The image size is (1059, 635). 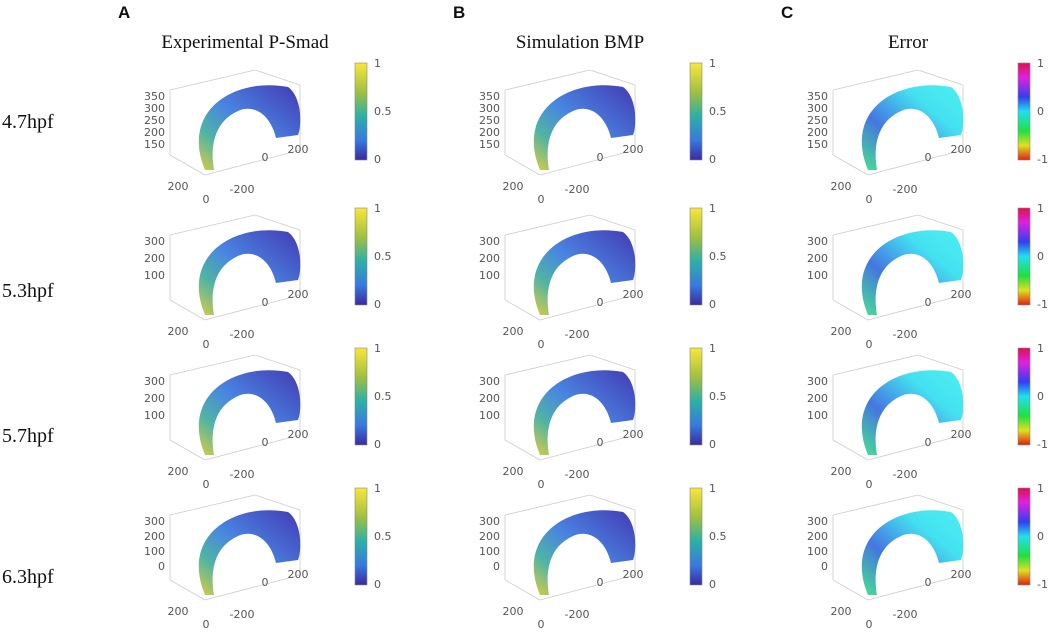 What do you see at coordinates (1042, 444) in the screenshot?
I see `colorbar-tick-label: -1` at bounding box center [1042, 444].